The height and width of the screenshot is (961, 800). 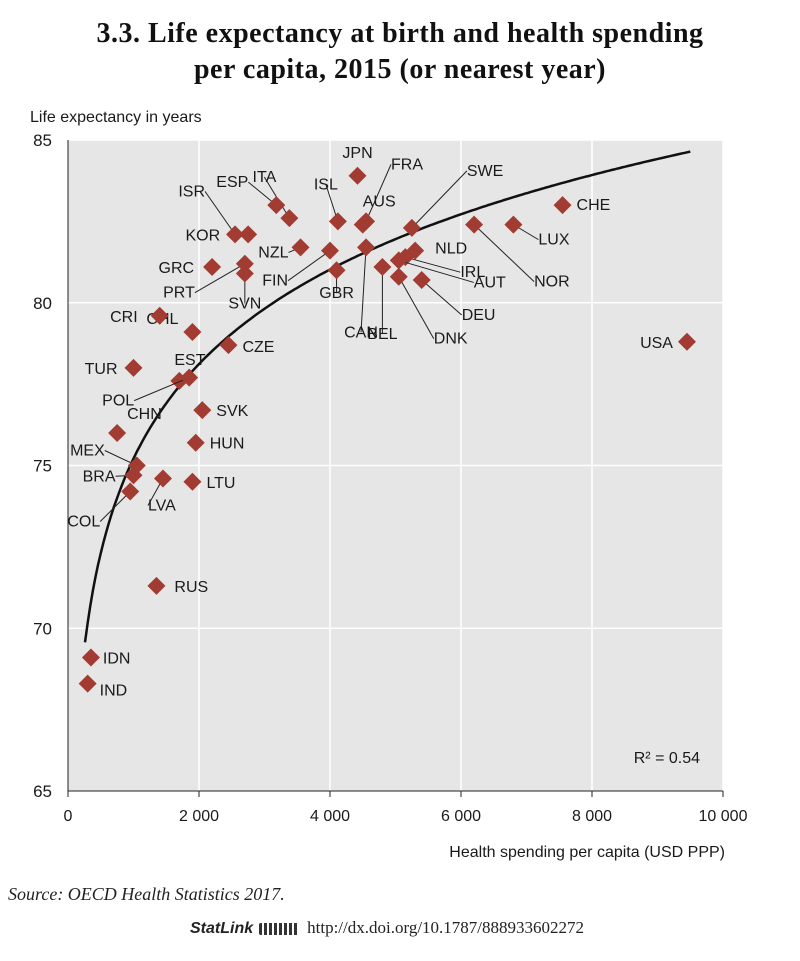 What do you see at coordinates (362, 224) in the screenshot?
I see `data-point-aus` at bounding box center [362, 224].